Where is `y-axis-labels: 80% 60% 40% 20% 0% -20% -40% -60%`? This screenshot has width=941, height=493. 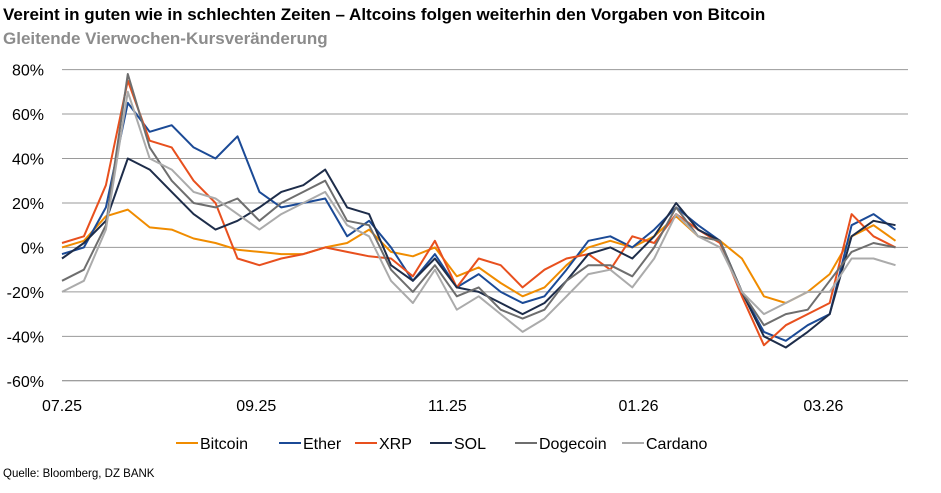
y-axis-labels: 80% 60% 40% 20% 0% -20% -40% -60% is located at coordinates (25, 227).